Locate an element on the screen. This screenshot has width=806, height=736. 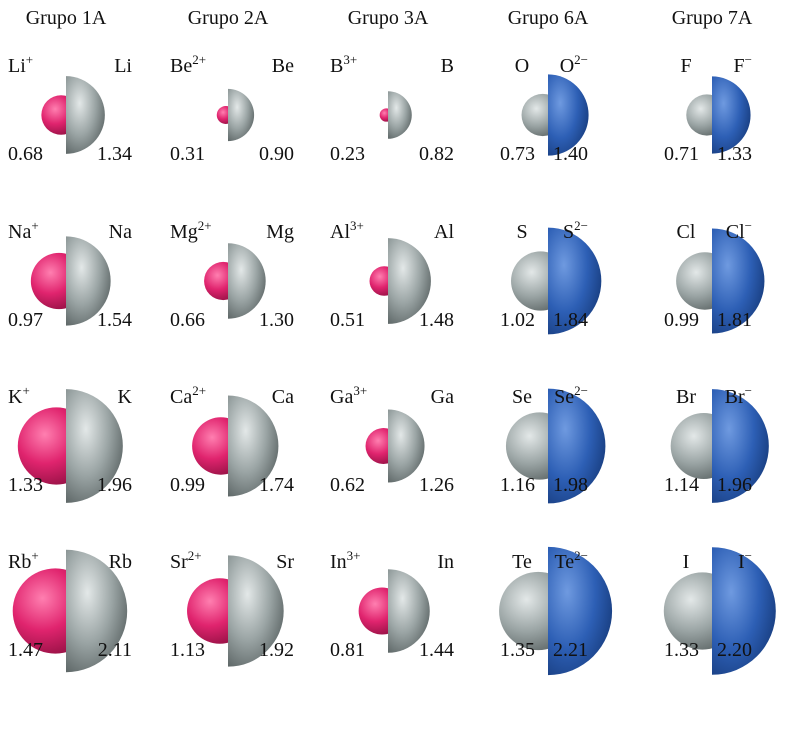
ion-radius: 0.23 is located at coordinates (347, 154).